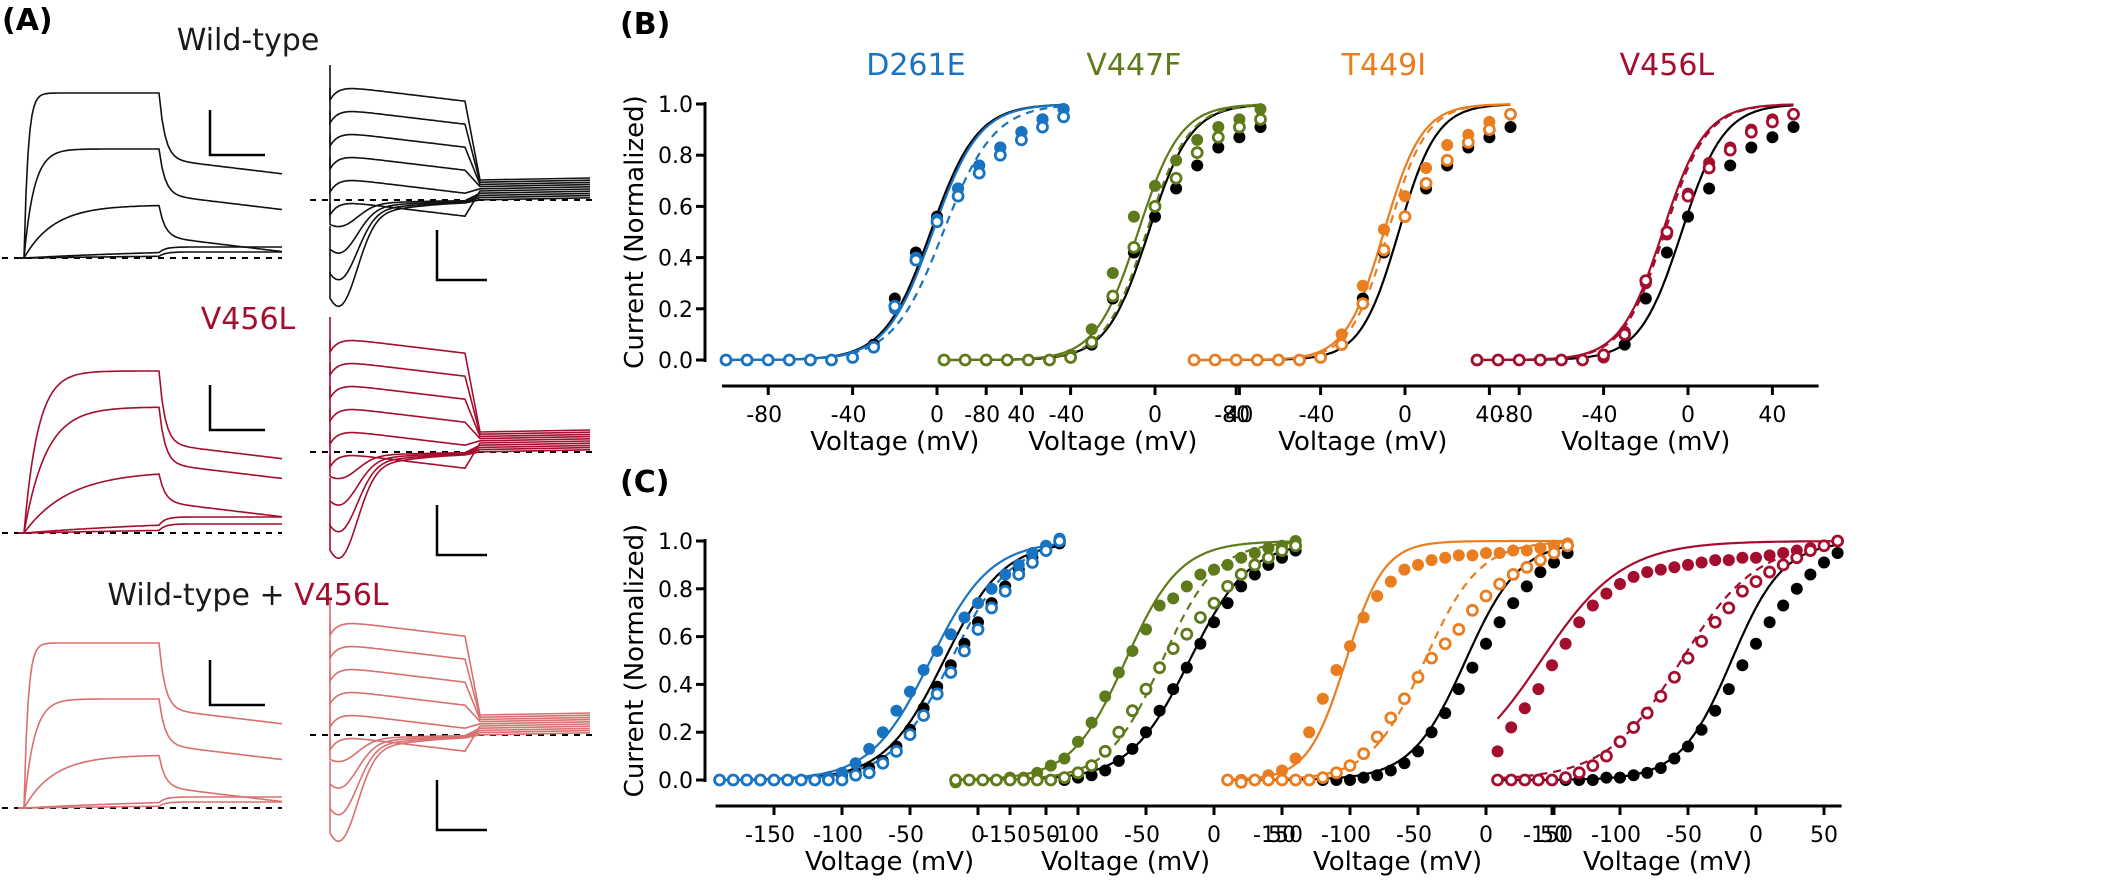 This screenshot has height=882, width=2128. What do you see at coordinates (1397, 707) in the screenshot?
I see `subplot-t449i: -150 -100 -50 0 50 Voltage (mV)` at bounding box center [1397, 707].